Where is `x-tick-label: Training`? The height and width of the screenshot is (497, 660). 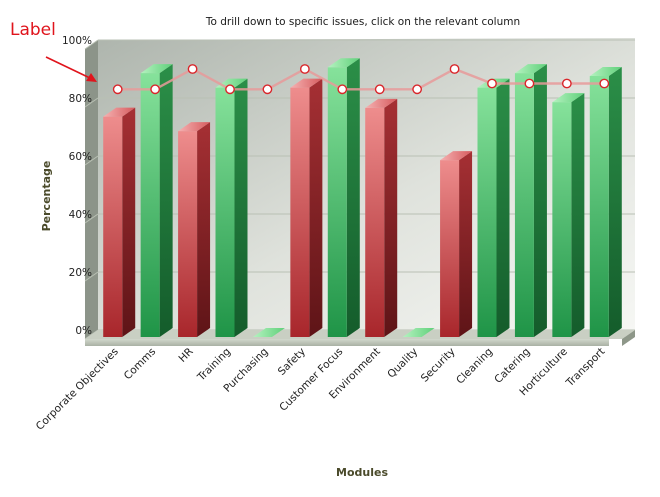 x-tick-label: Training is located at coordinates (214, 365).